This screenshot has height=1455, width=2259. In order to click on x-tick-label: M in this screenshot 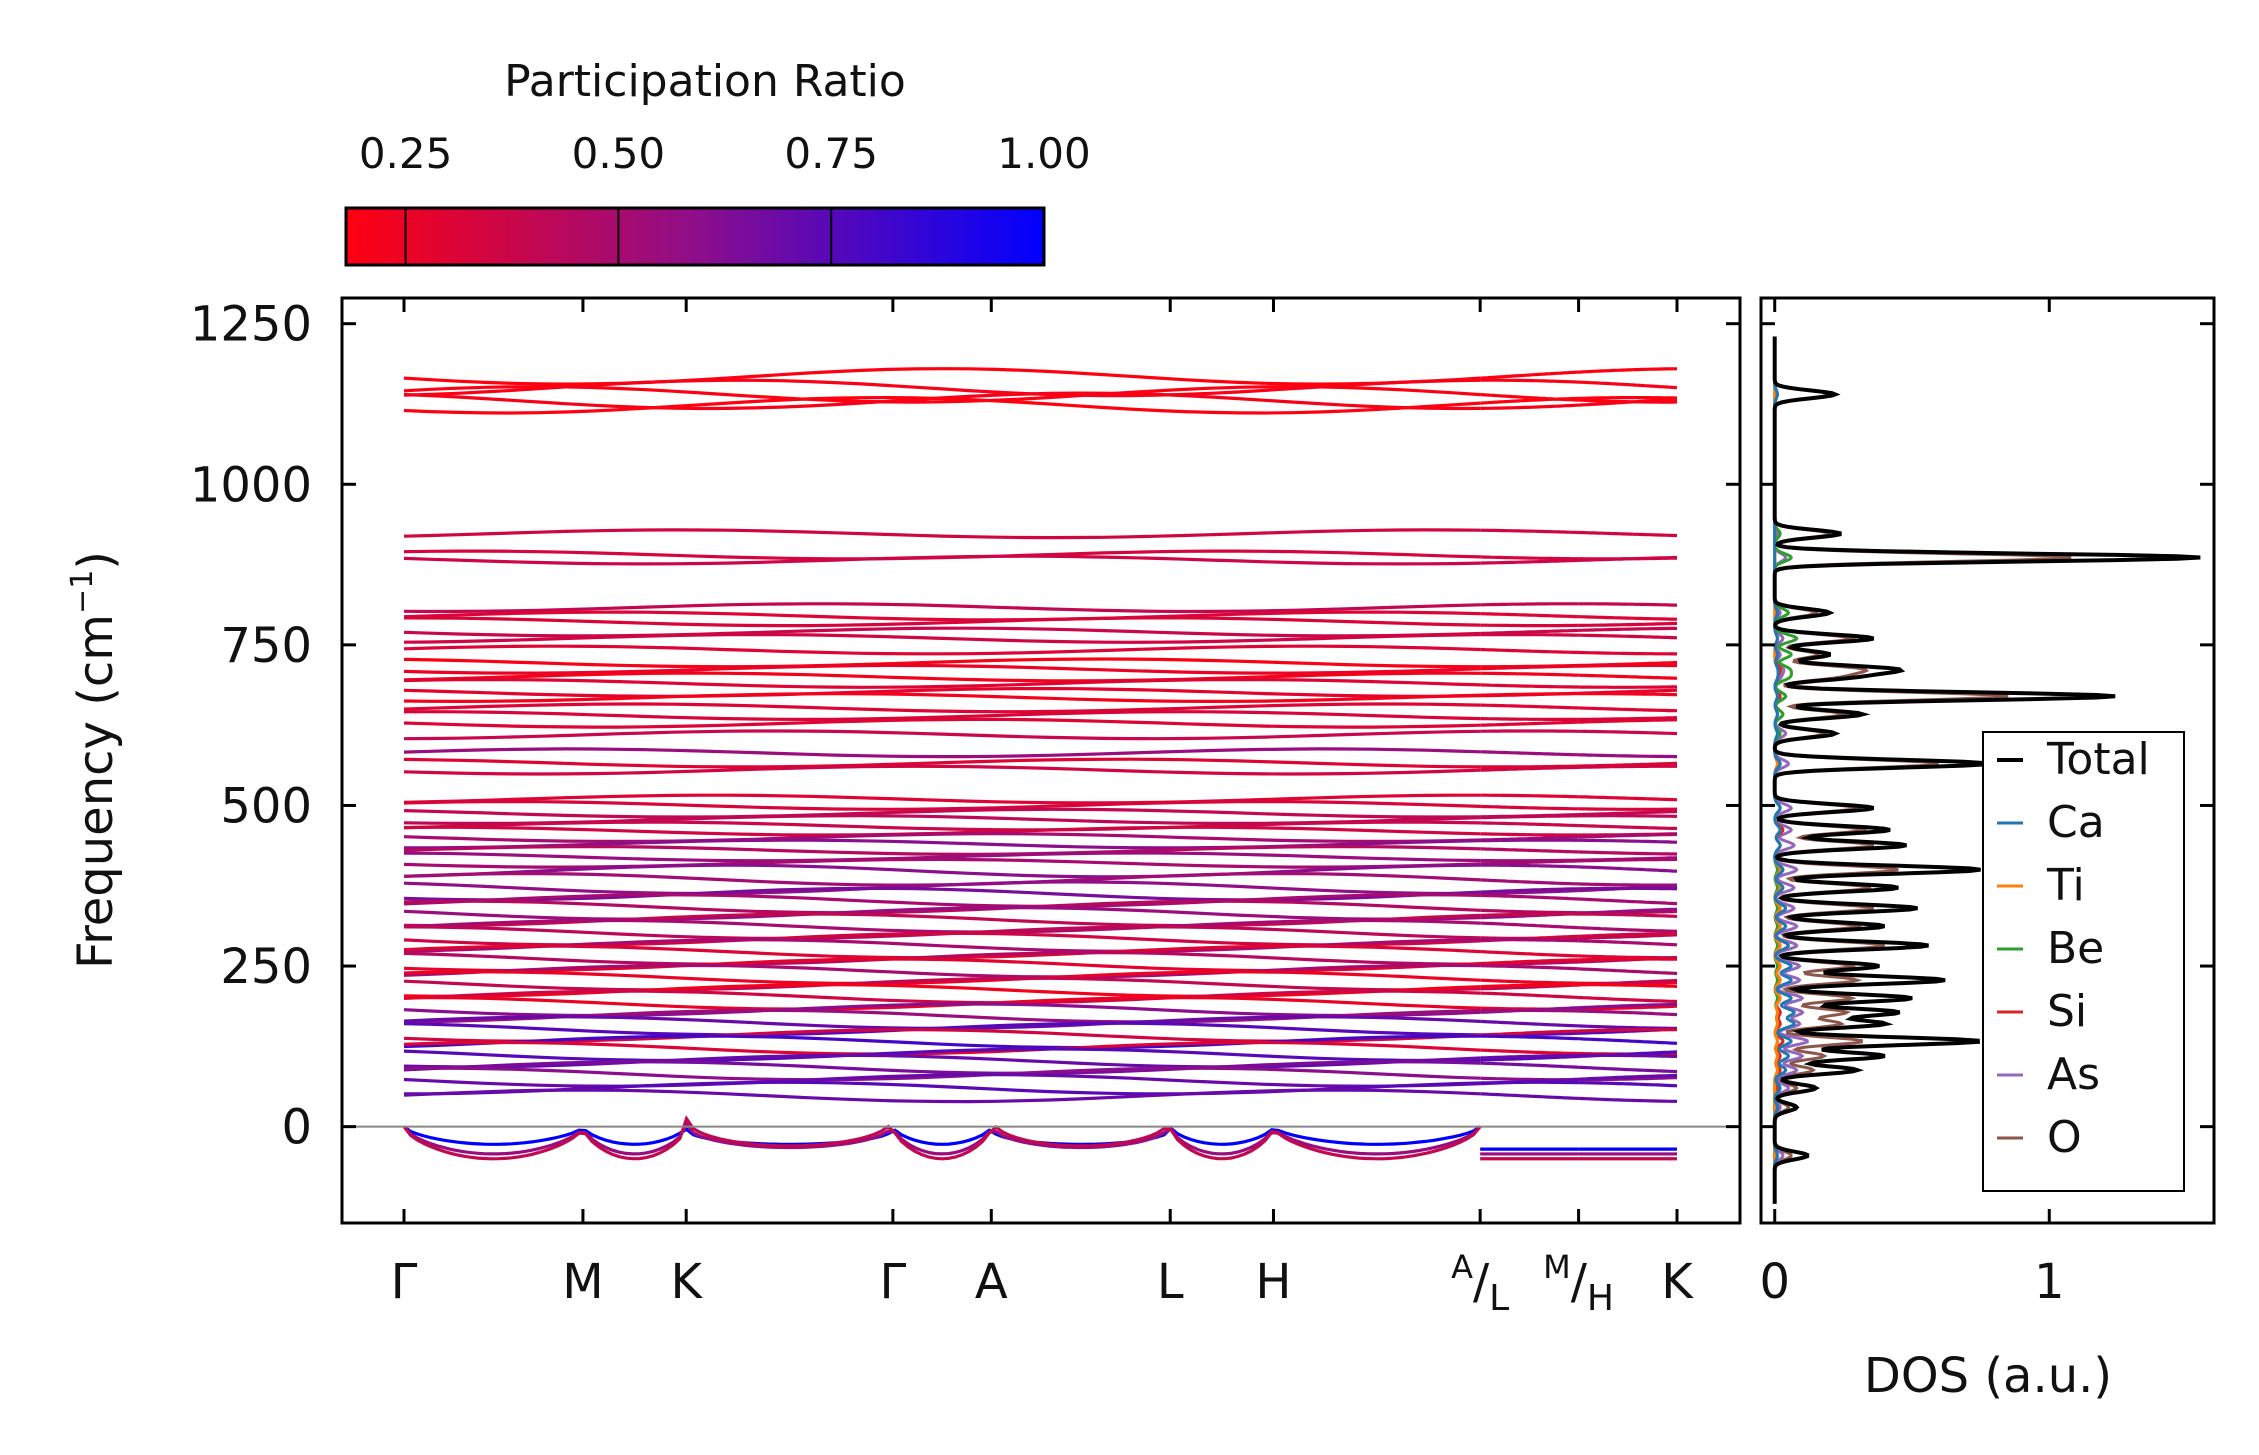, I will do `click(582, 1282)`.